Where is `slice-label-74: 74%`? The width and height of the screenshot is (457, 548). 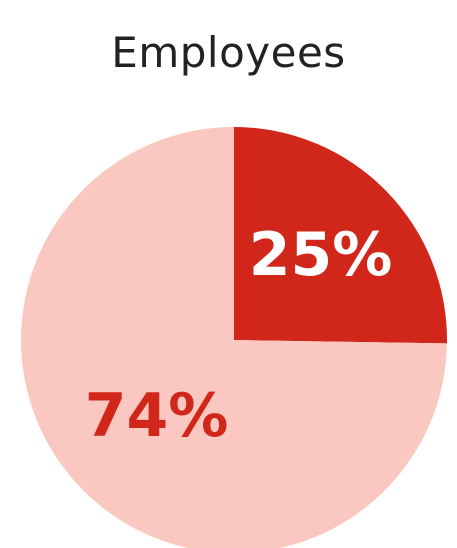
slice-label-74: 74% is located at coordinates (157, 416).